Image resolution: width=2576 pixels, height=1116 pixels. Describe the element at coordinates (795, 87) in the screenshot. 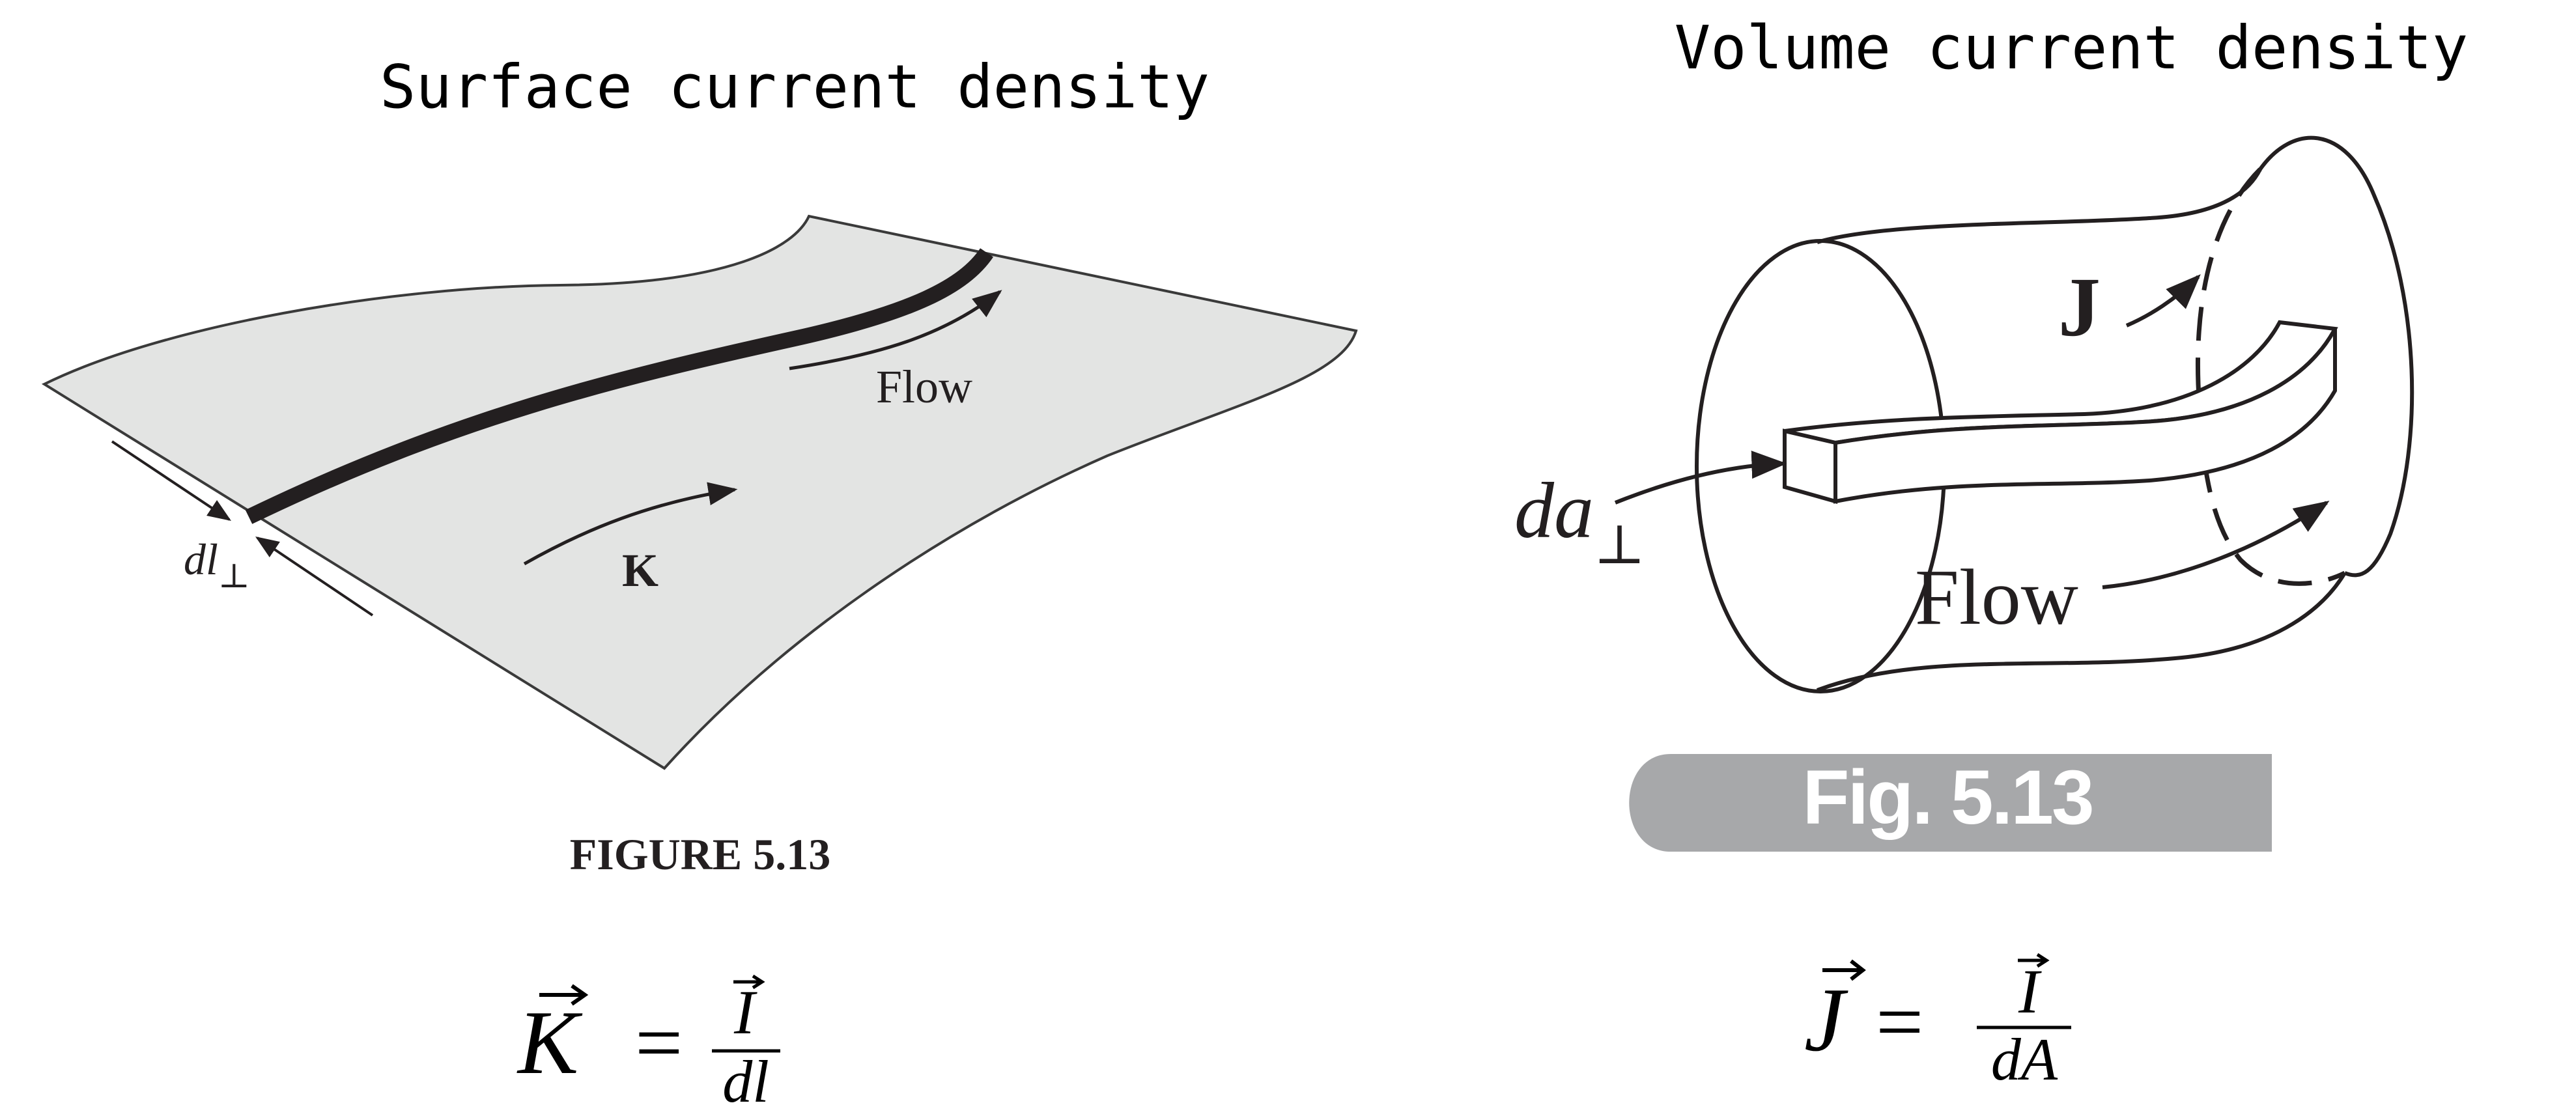

I see `surface-panel-title: Surface current density` at that location.